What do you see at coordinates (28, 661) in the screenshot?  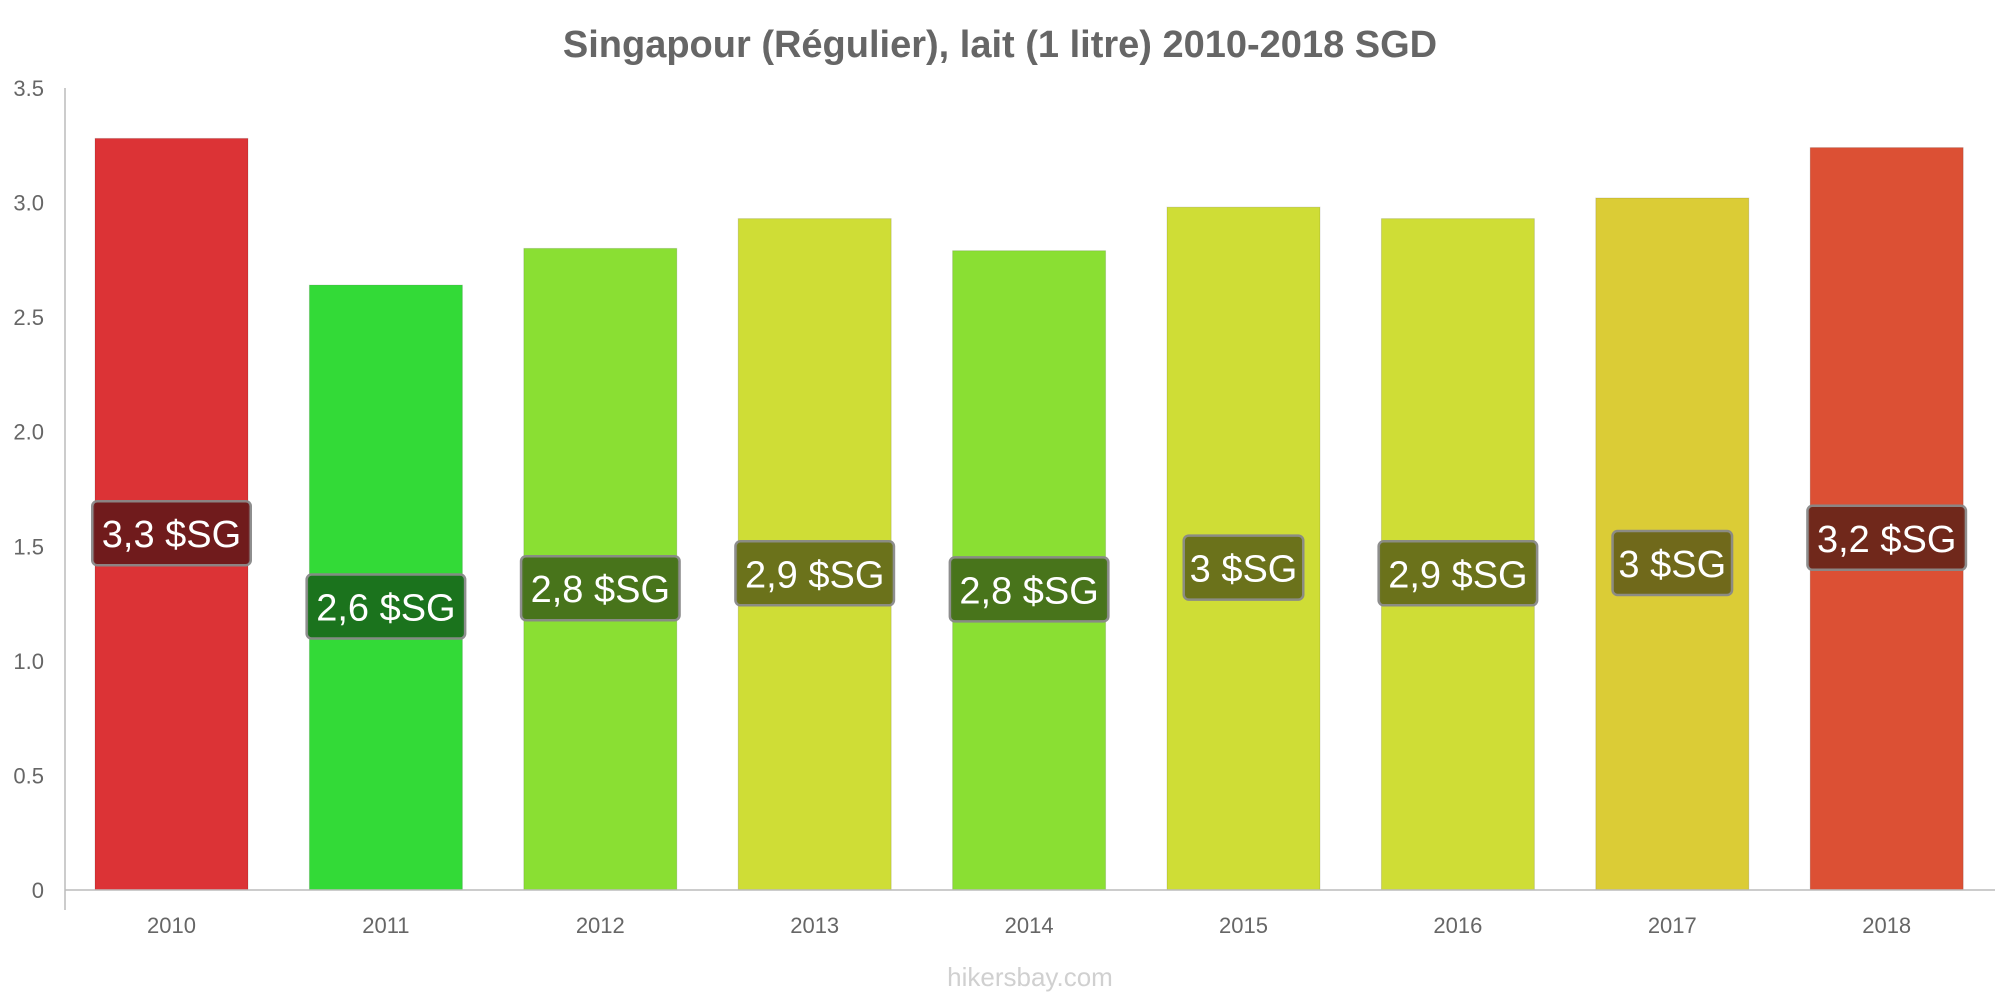 I see `y-tick-label: 1.0` at bounding box center [28, 661].